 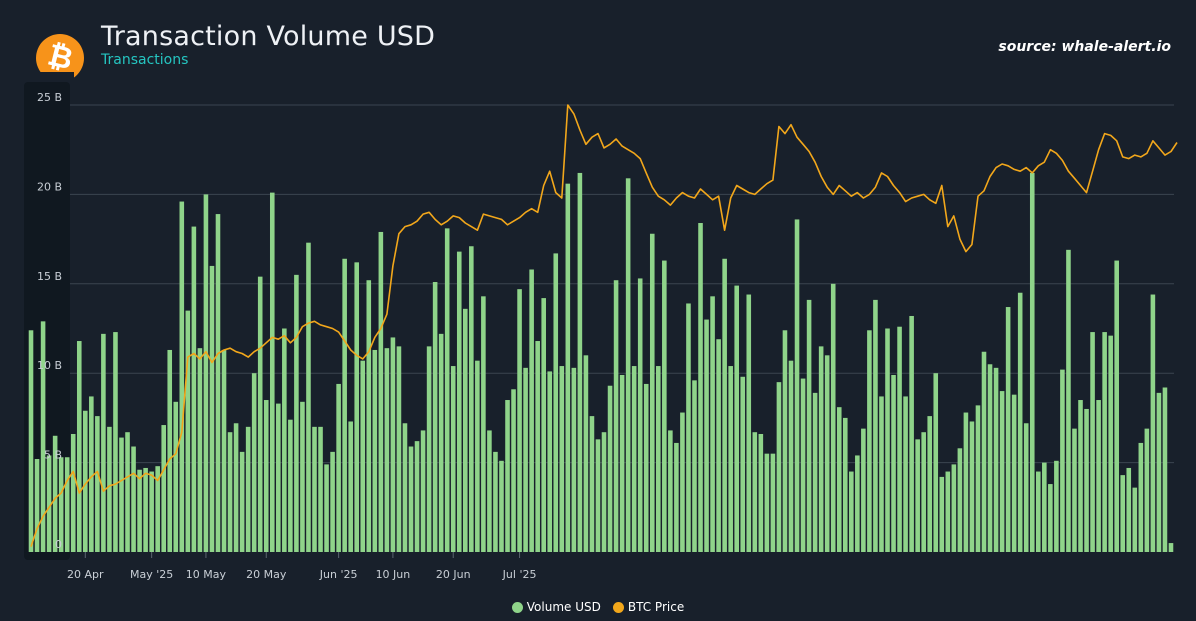 I want to click on legend-swatch-volume-icon, so click(x=517, y=607).